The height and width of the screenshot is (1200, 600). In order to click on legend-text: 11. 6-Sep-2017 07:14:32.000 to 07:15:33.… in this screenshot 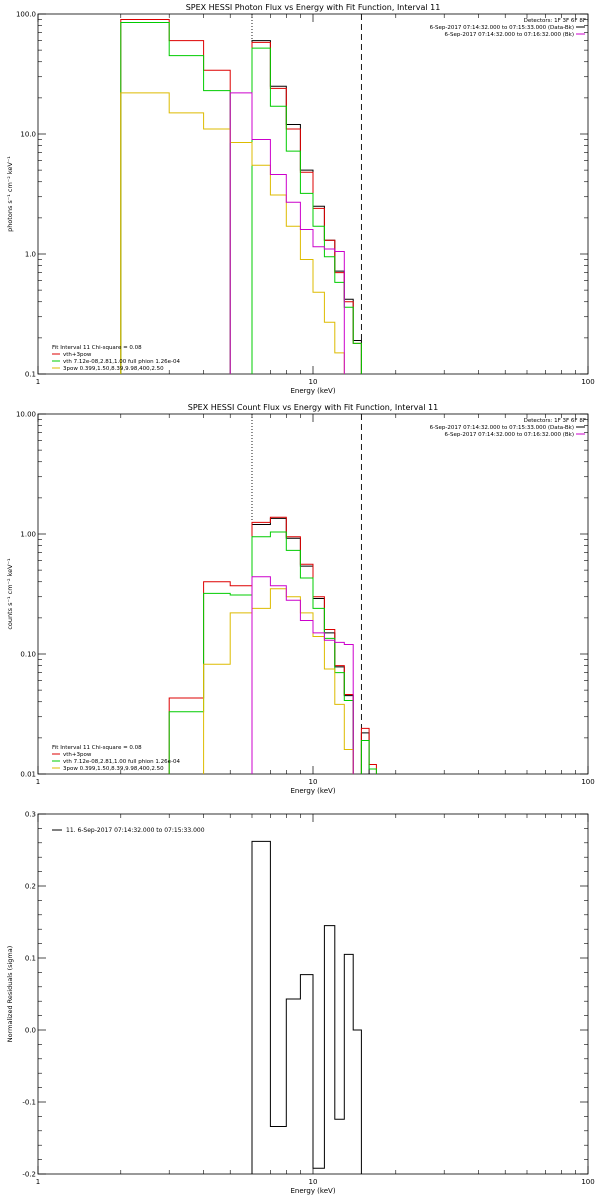, I will do `click(135, 830)`.